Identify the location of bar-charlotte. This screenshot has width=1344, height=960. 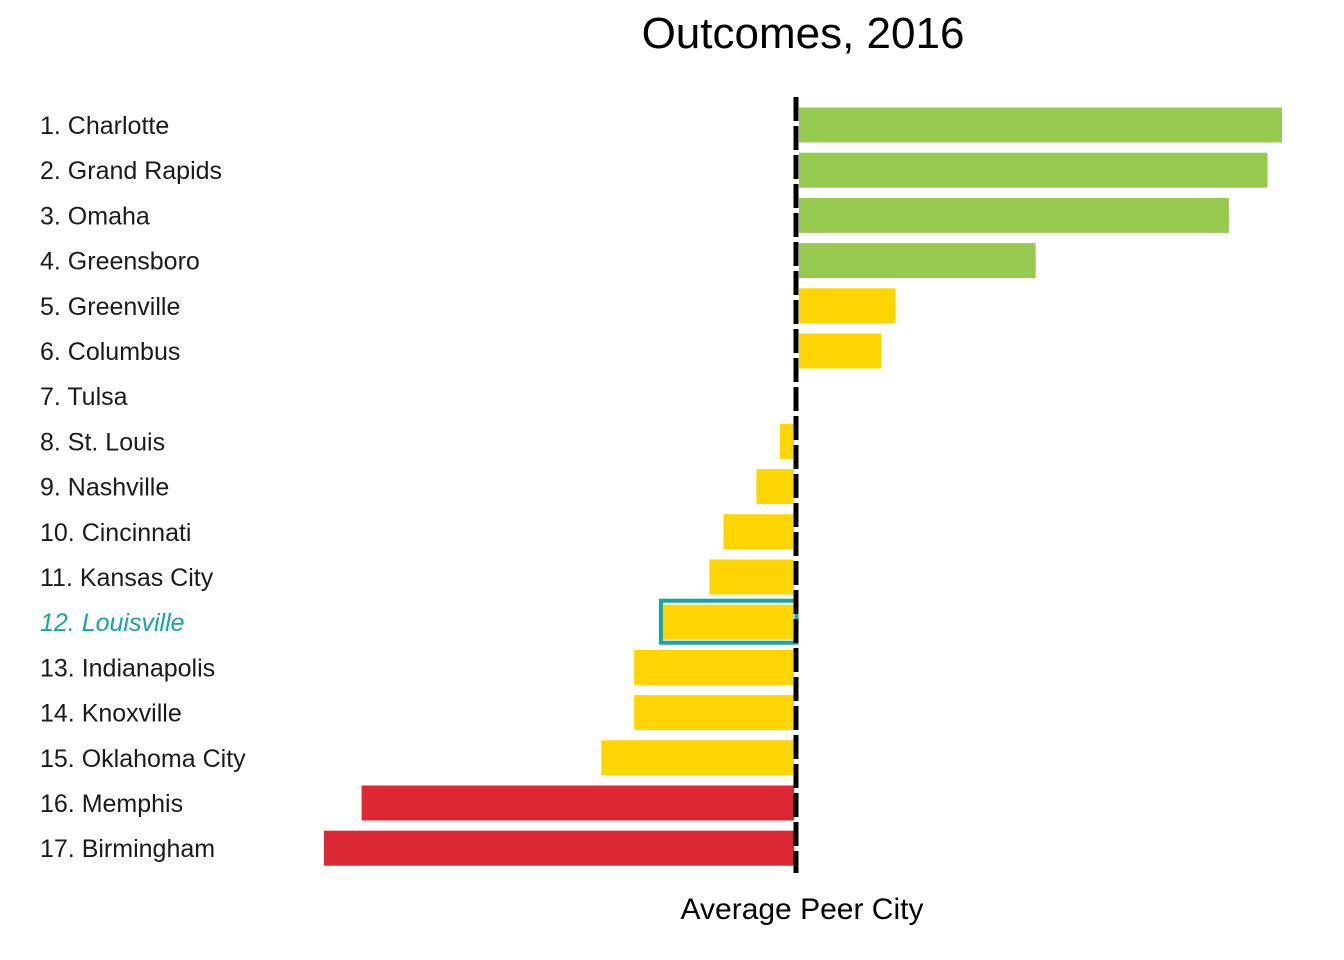
(1040, 125).